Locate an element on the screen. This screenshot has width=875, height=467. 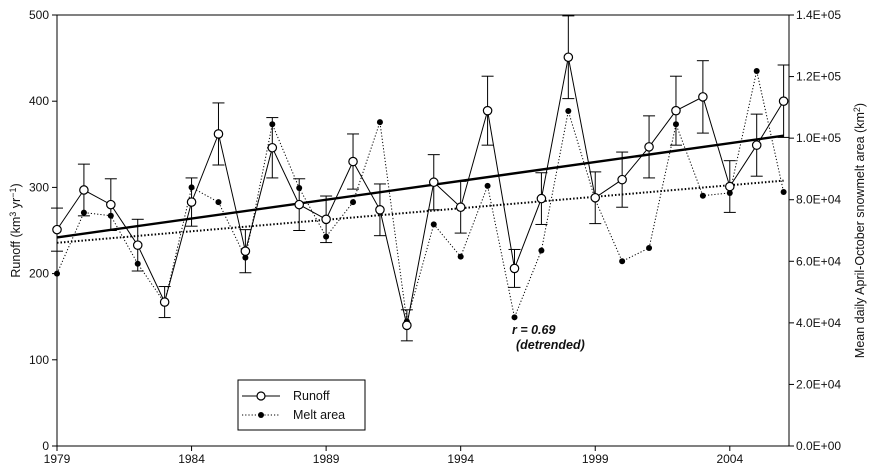
runoff-point-1987 is located at coordinates (272, 147).